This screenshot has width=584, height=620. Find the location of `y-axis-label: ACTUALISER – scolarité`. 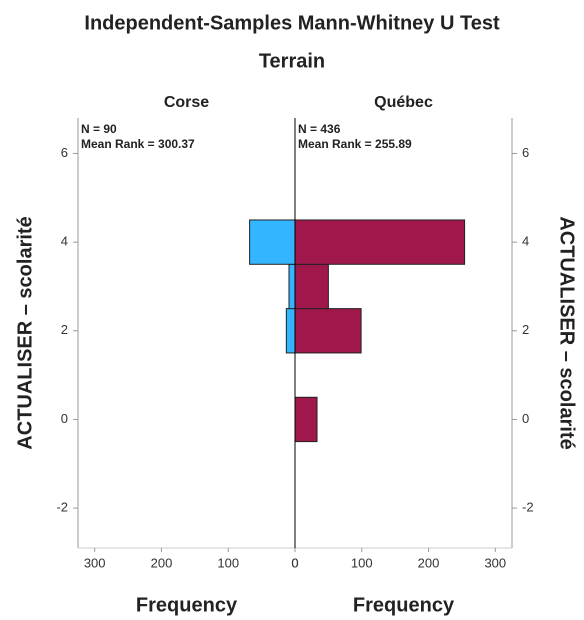

y-axis-label: ACTUALISER – scolarité is located at coordinates (25, 332).